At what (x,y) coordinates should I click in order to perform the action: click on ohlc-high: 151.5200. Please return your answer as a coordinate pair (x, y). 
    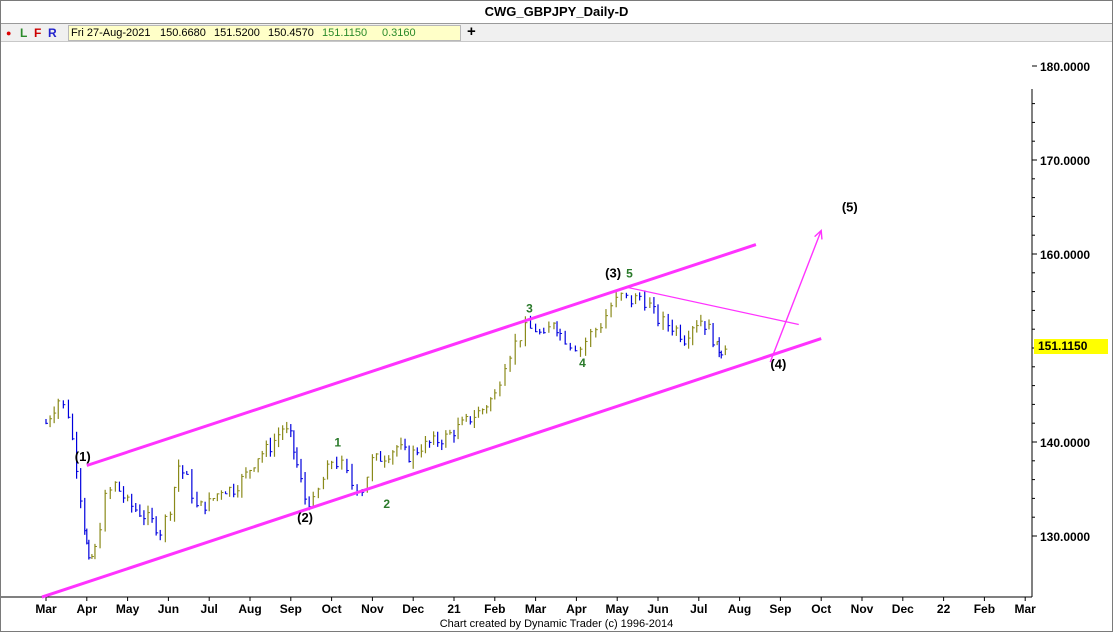
    Looking at the image, I should click on (237, 33).